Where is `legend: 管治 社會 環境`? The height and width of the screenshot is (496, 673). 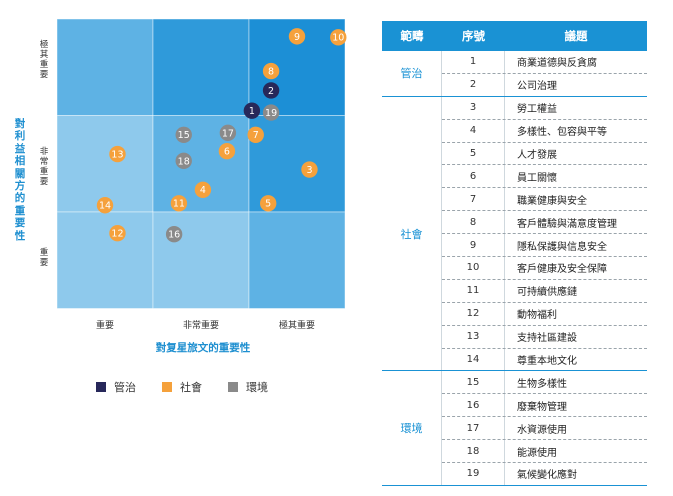 legend: 管治 社會 環境 is located at coordinates (182, 387).